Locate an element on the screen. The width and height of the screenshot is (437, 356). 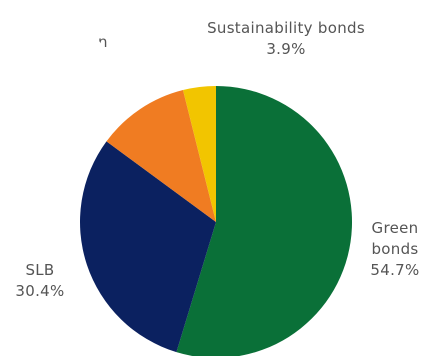
label-slb: SLB 30.4% is located at coordinates (40, 281).